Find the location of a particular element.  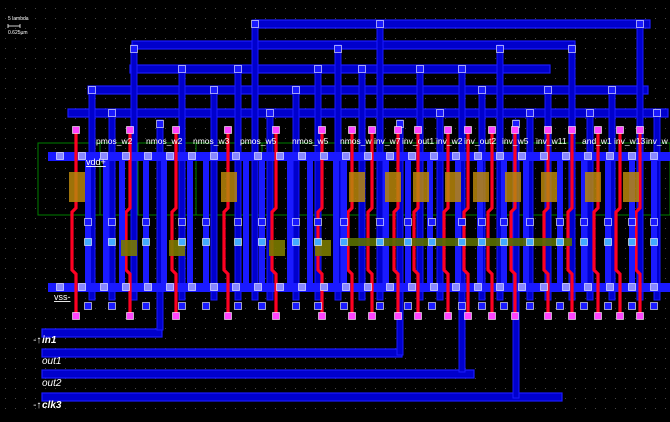

pin-in1: -↑ in1 is located at coordinates (45, 340).